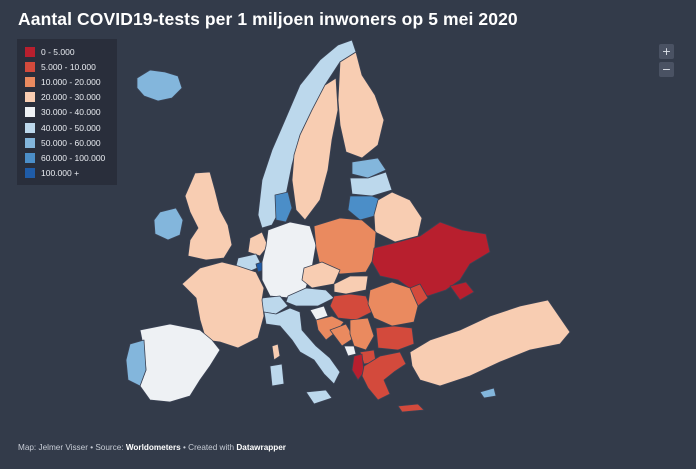 This screenshot has height=469, width=696. Describe the element at coordinates (398, 217) in the screenshot. I see `region-belarus` at that location.